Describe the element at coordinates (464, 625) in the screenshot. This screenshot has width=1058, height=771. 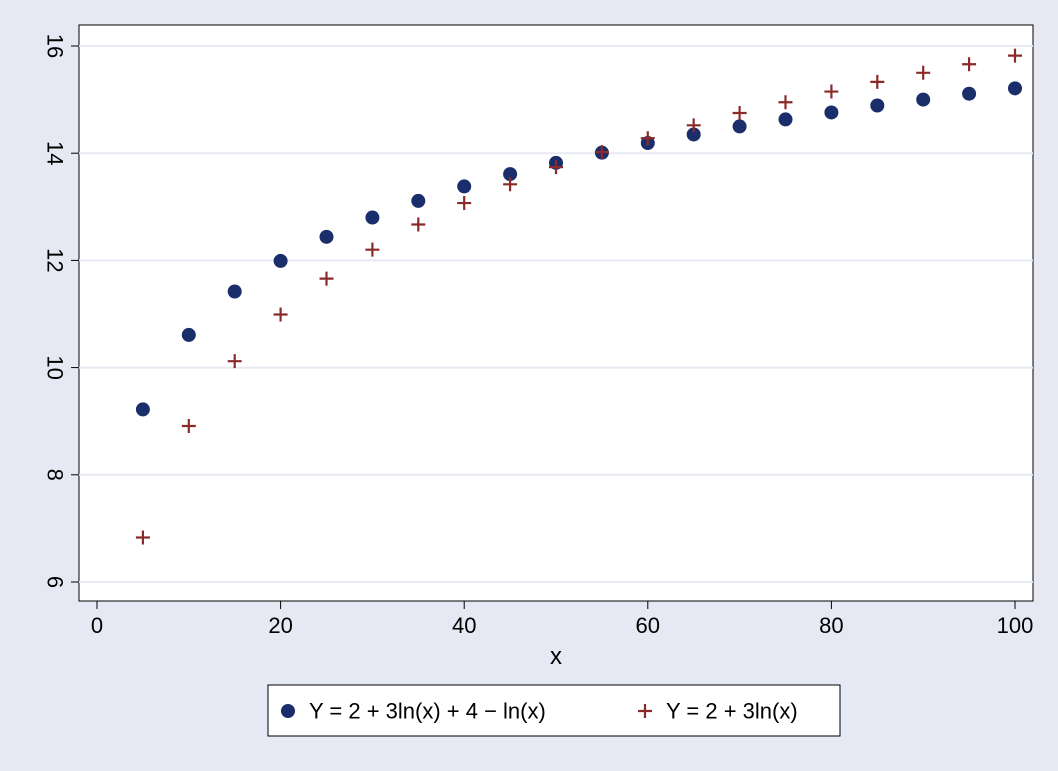
I see `x-tick-label: 40` at that location.